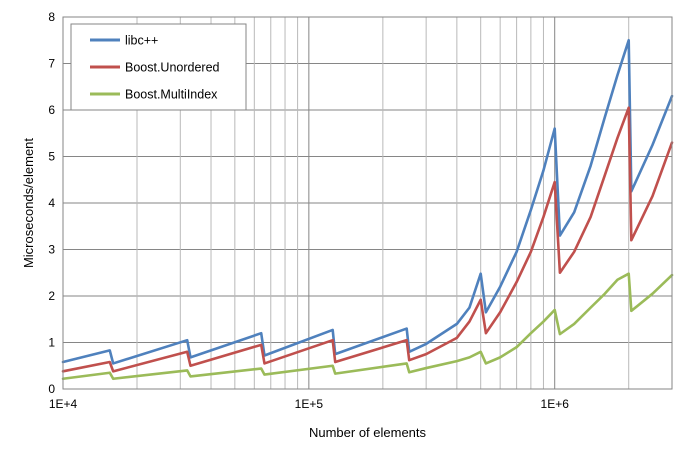 The image size is (698, 449). I want to click on y-tick-label: 8, so click(51, 17).